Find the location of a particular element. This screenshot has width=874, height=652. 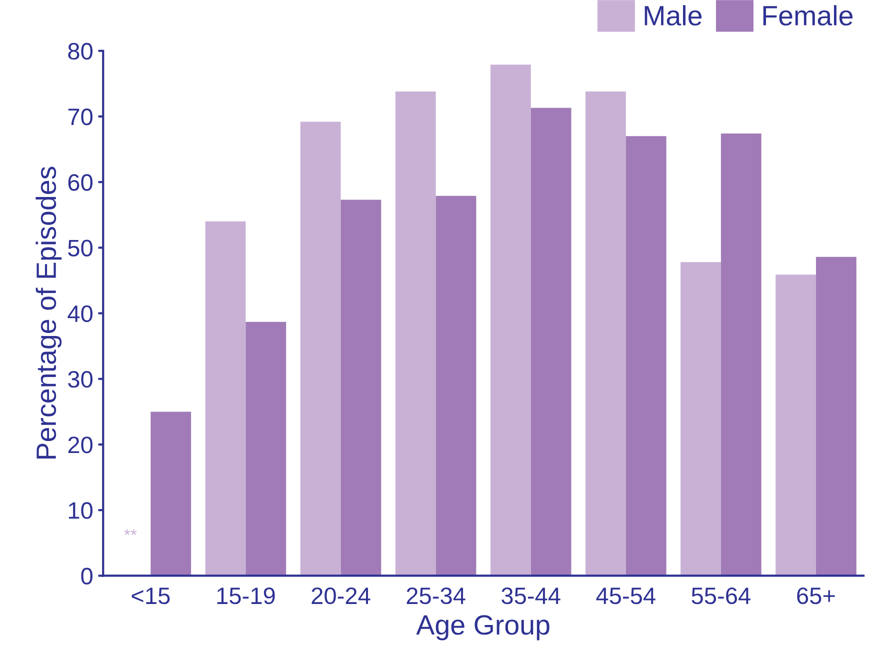

y-tick-label: 80 is located at coordinates (80, 51).